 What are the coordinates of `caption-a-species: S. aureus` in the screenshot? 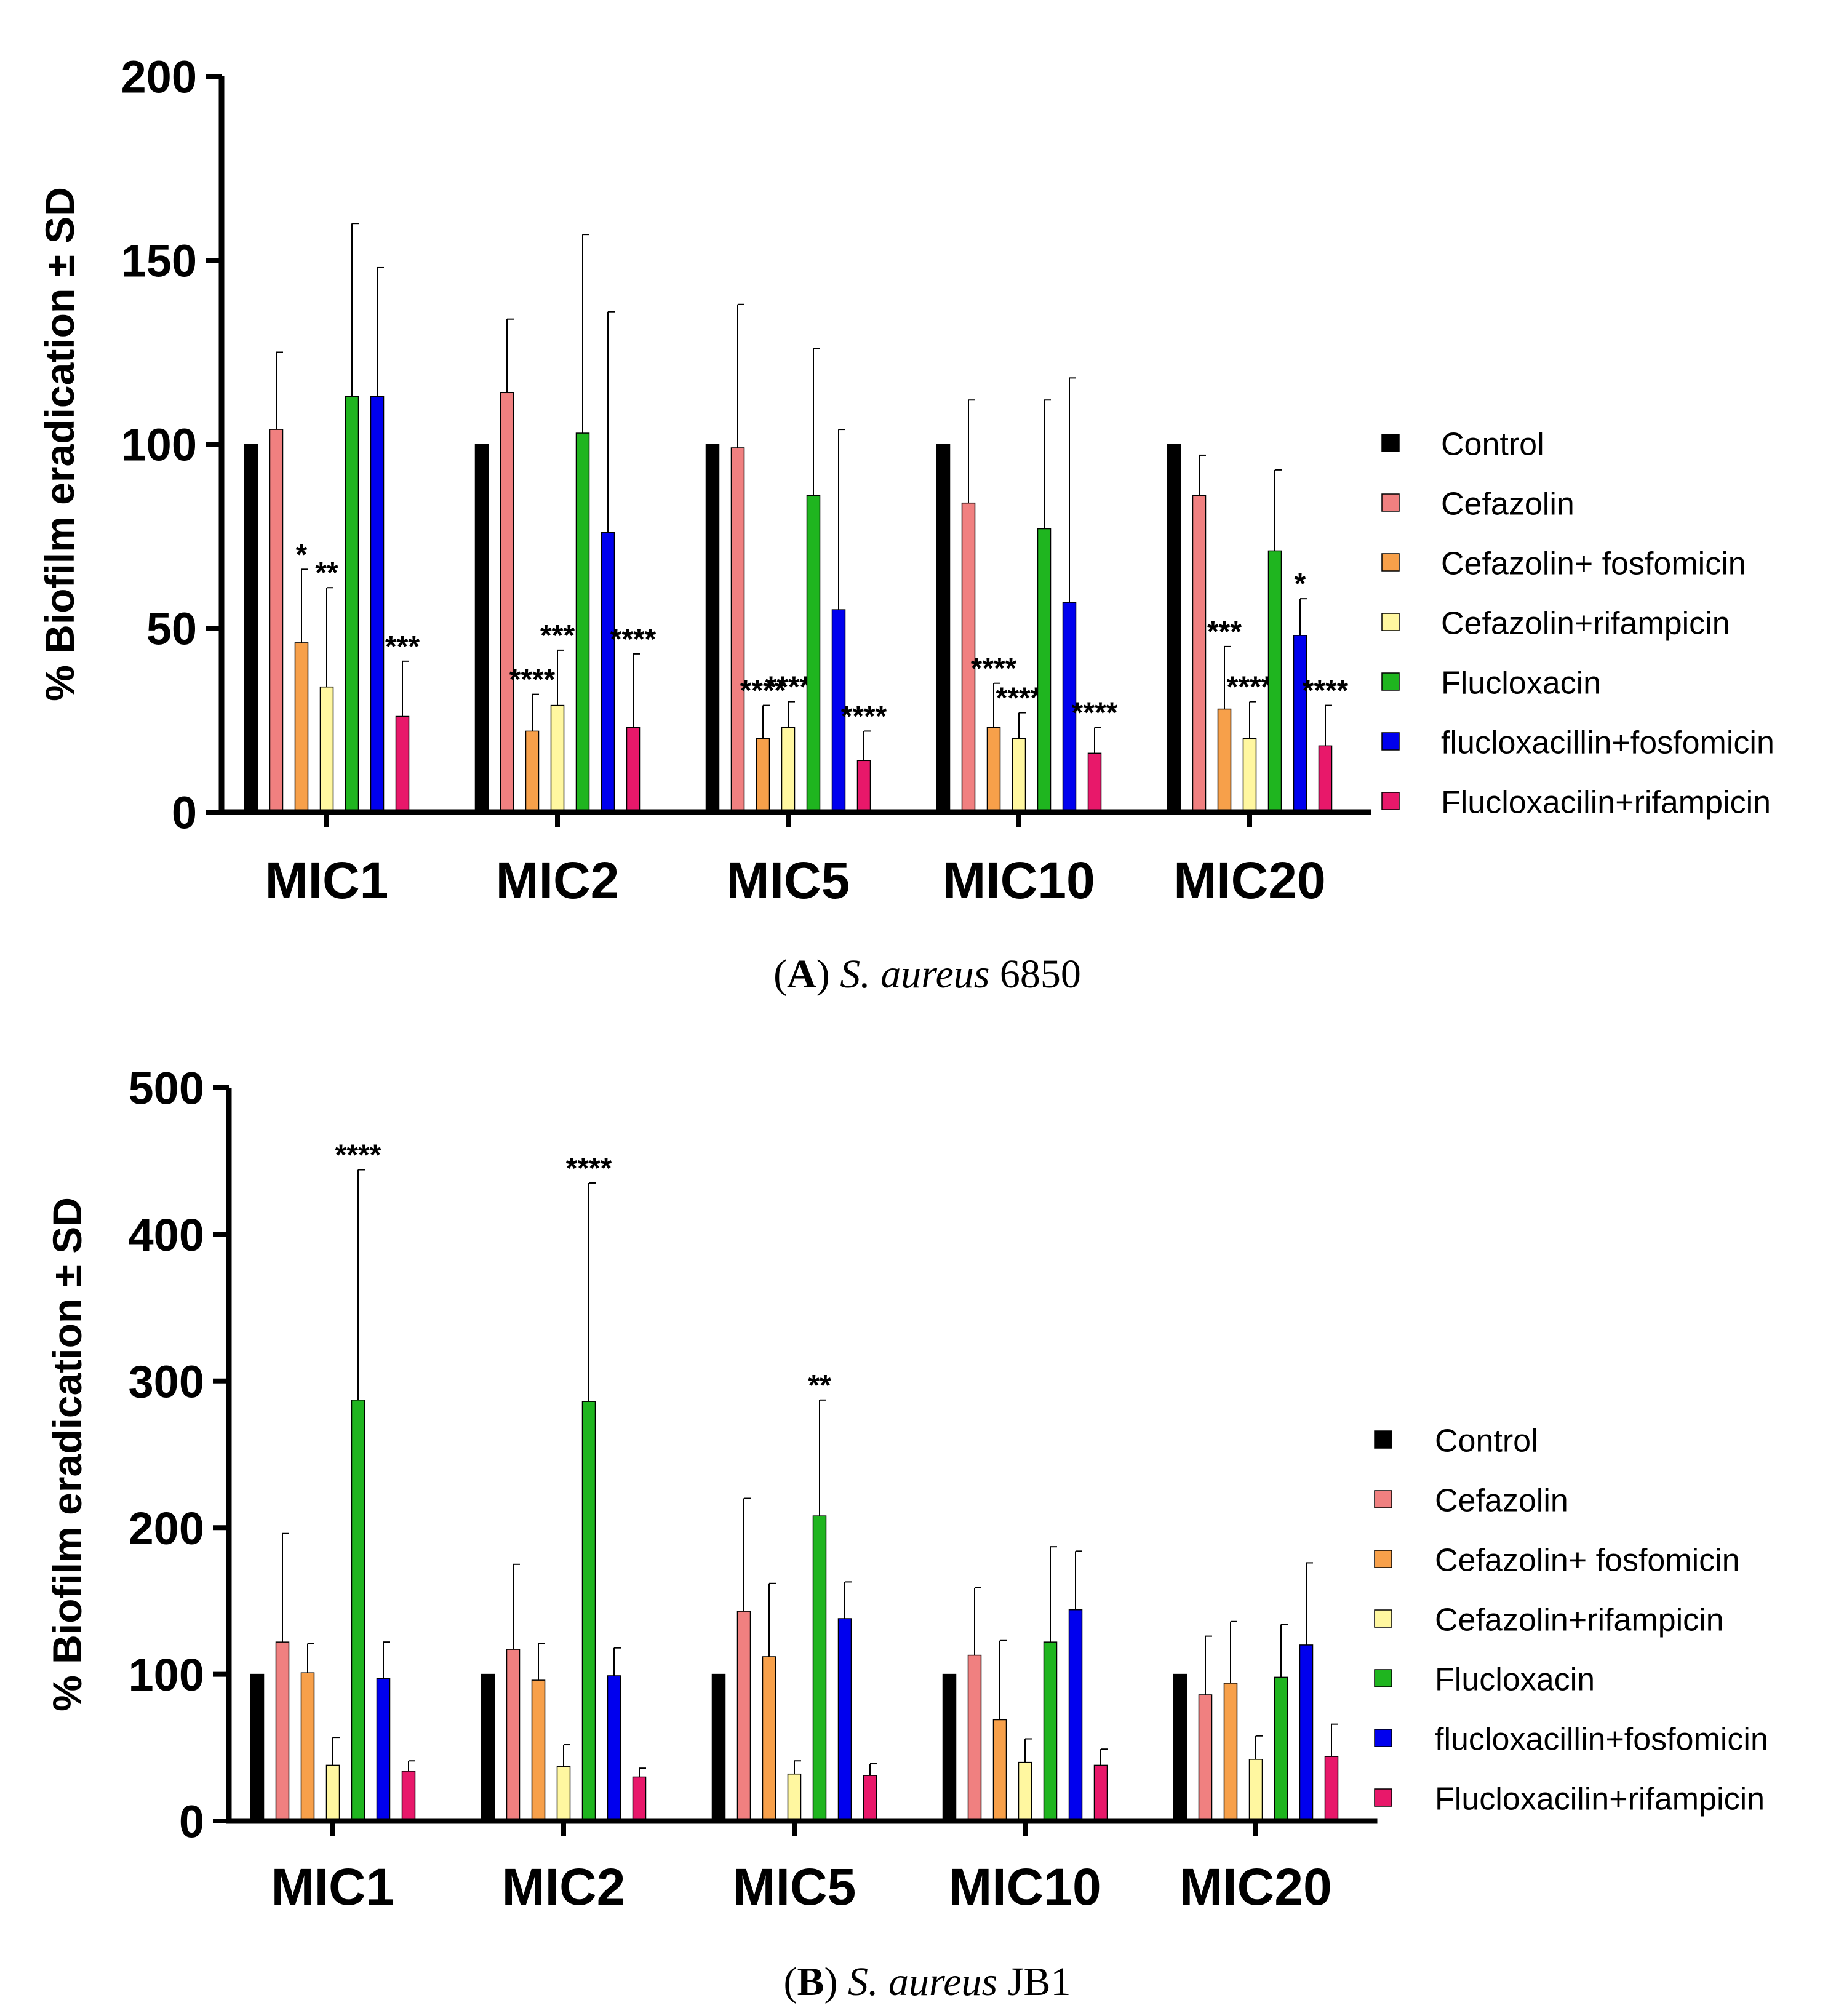 It's located at (914, 974).